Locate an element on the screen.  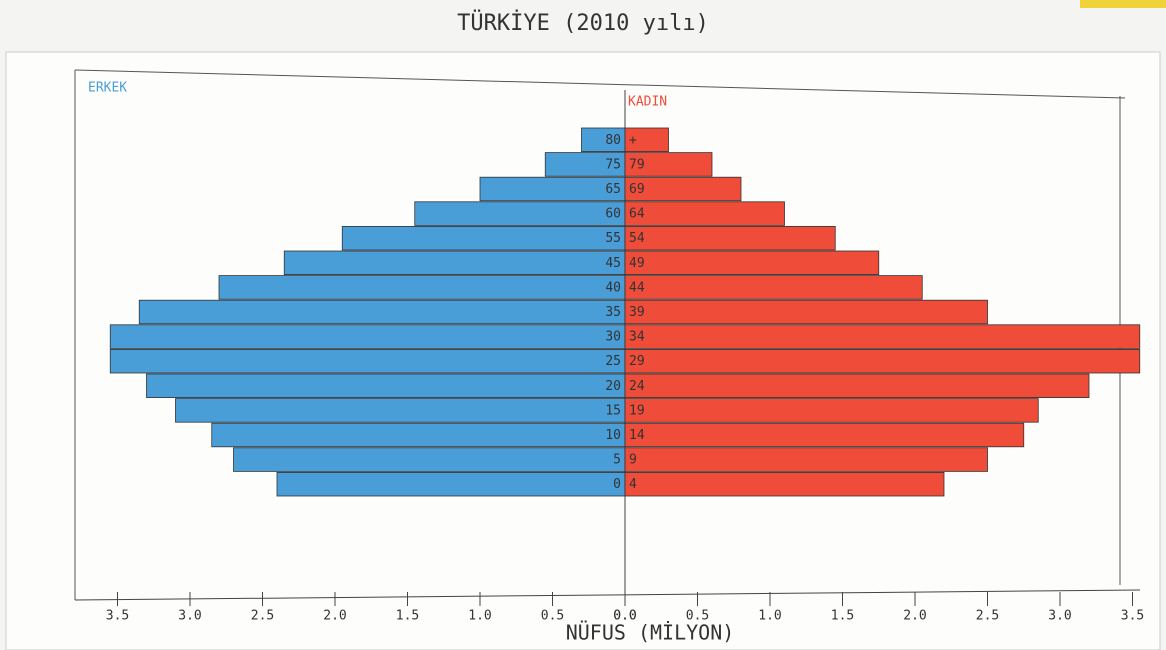
chart-title: TÜRKİYE (2010 yılı) is located at coordinates (583, 23).